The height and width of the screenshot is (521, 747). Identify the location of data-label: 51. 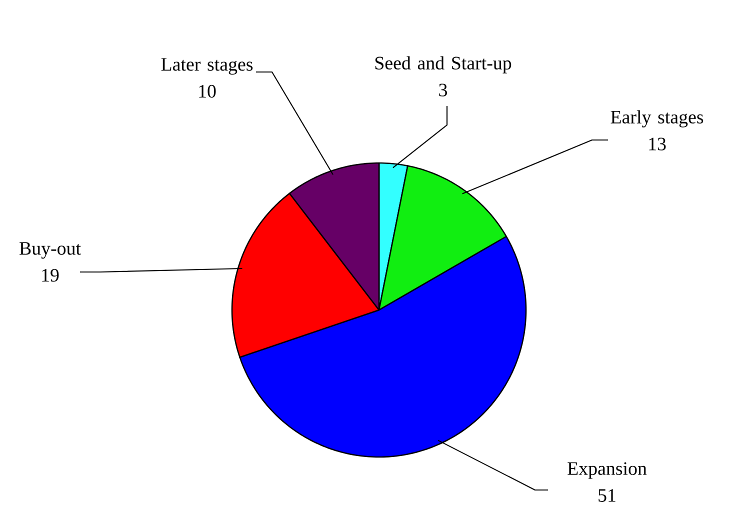
(607, 495).